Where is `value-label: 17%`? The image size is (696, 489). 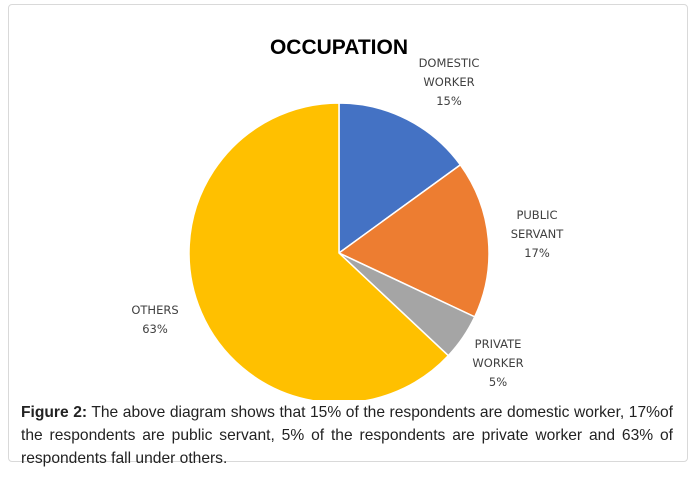 value-label: 17% is located at coordinates (537, 253).